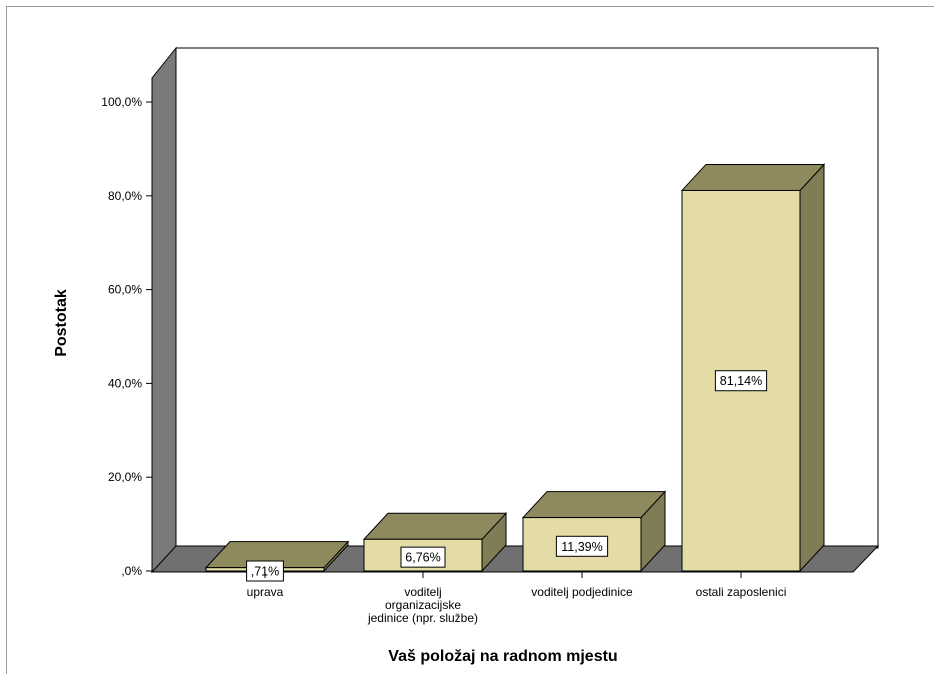 The width and height of the screenshot is (935, 675). What do you see at coordinates (812, 368) in the screenshot?
I see `bar-side` at bounding box center [812, 368].